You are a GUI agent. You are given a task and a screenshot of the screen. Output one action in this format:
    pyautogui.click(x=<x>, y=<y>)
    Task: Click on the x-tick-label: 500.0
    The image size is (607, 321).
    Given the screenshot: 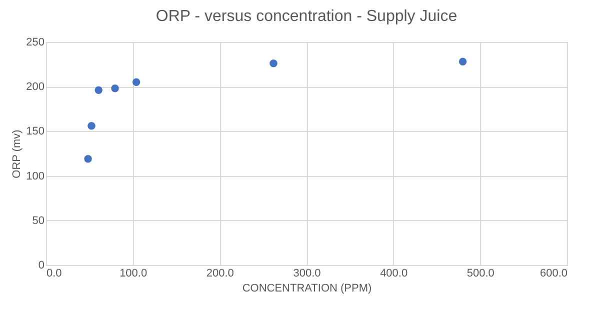 What is the action you would take?
    pyautogui.click(x=480, y=274)
    